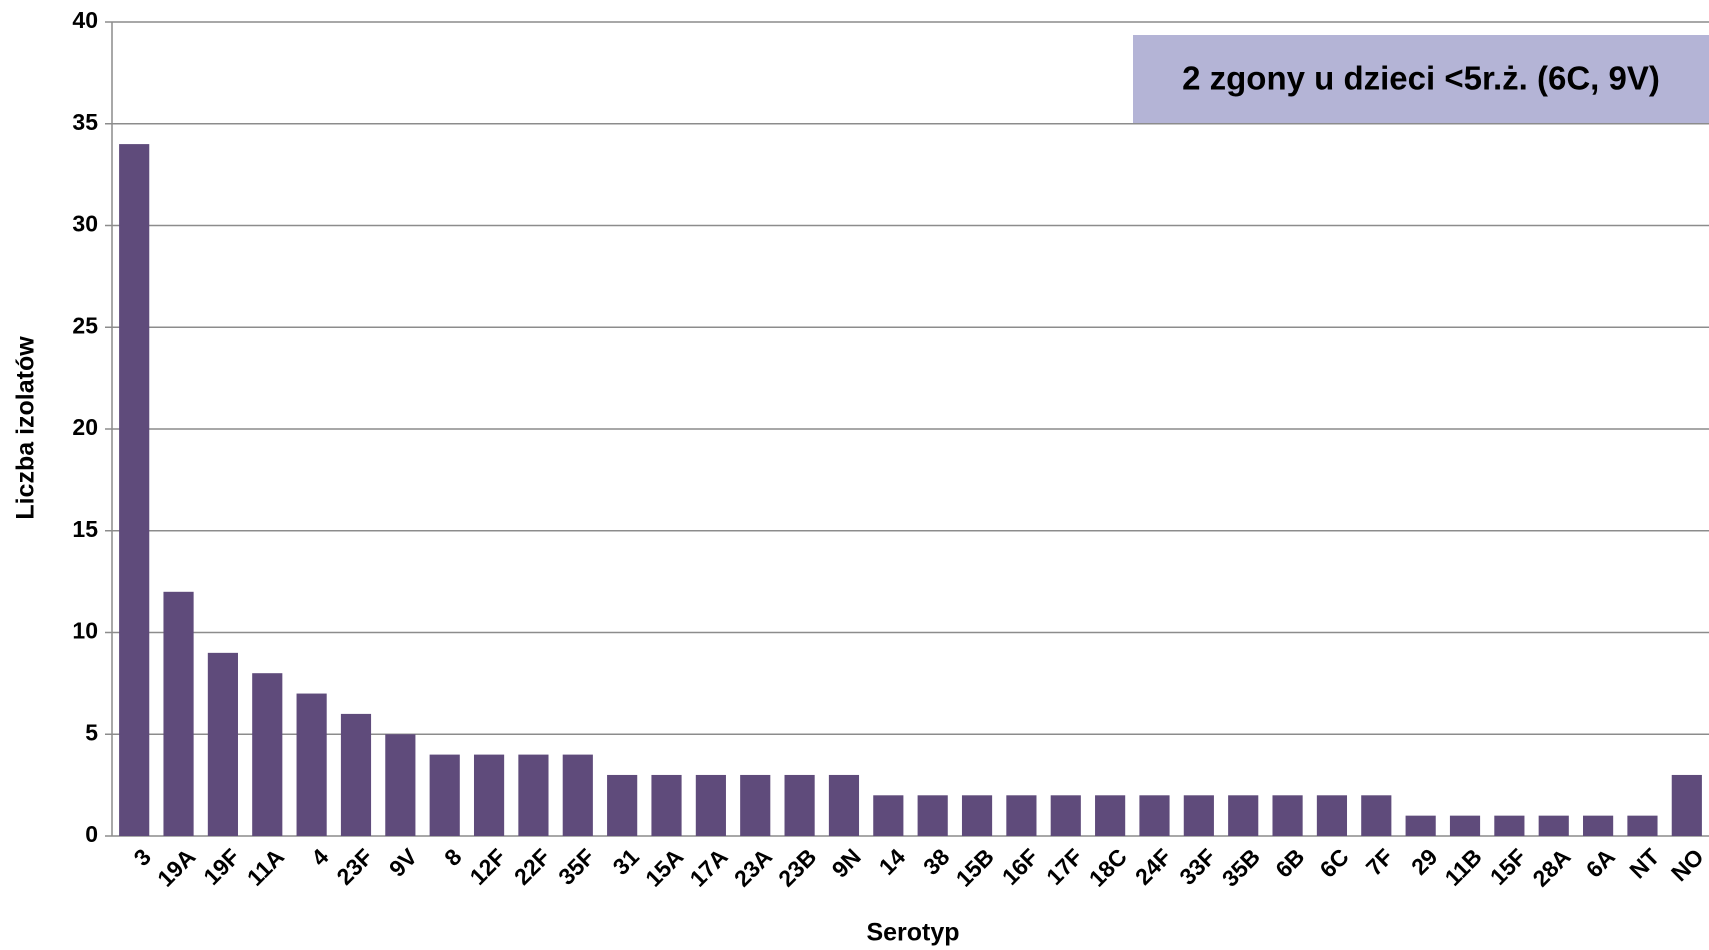  I want to click on x-tick-label: 14, so click(892, 861).